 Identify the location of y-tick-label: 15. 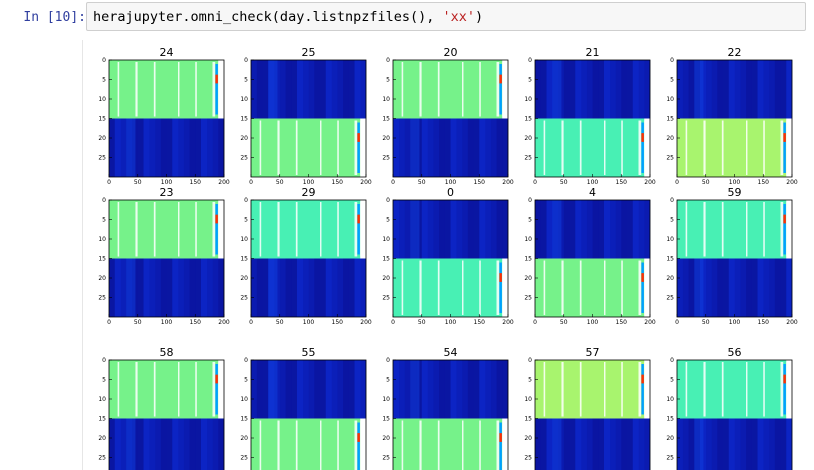
(528, 259).